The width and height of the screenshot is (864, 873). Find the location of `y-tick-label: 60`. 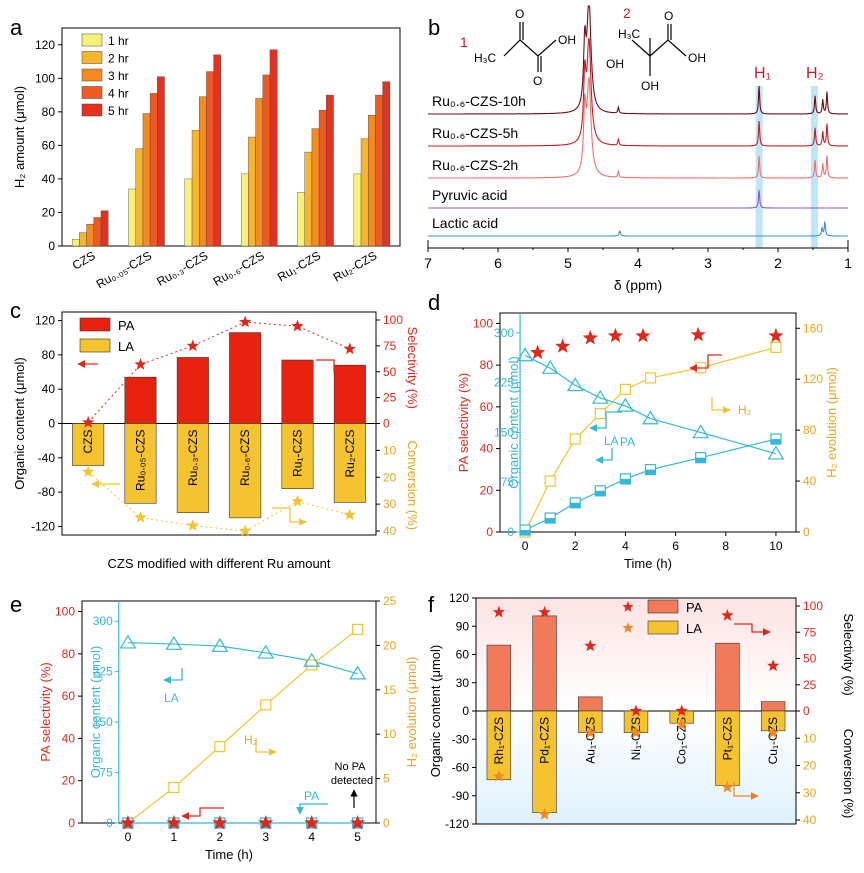

y-tick-label: 60 is located at coordinates (463, 655).